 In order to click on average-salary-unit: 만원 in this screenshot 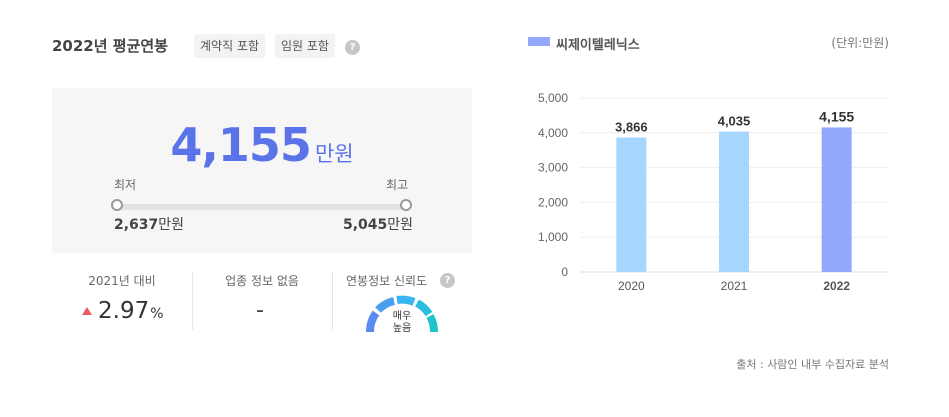, I will do `click(334, 154)`.